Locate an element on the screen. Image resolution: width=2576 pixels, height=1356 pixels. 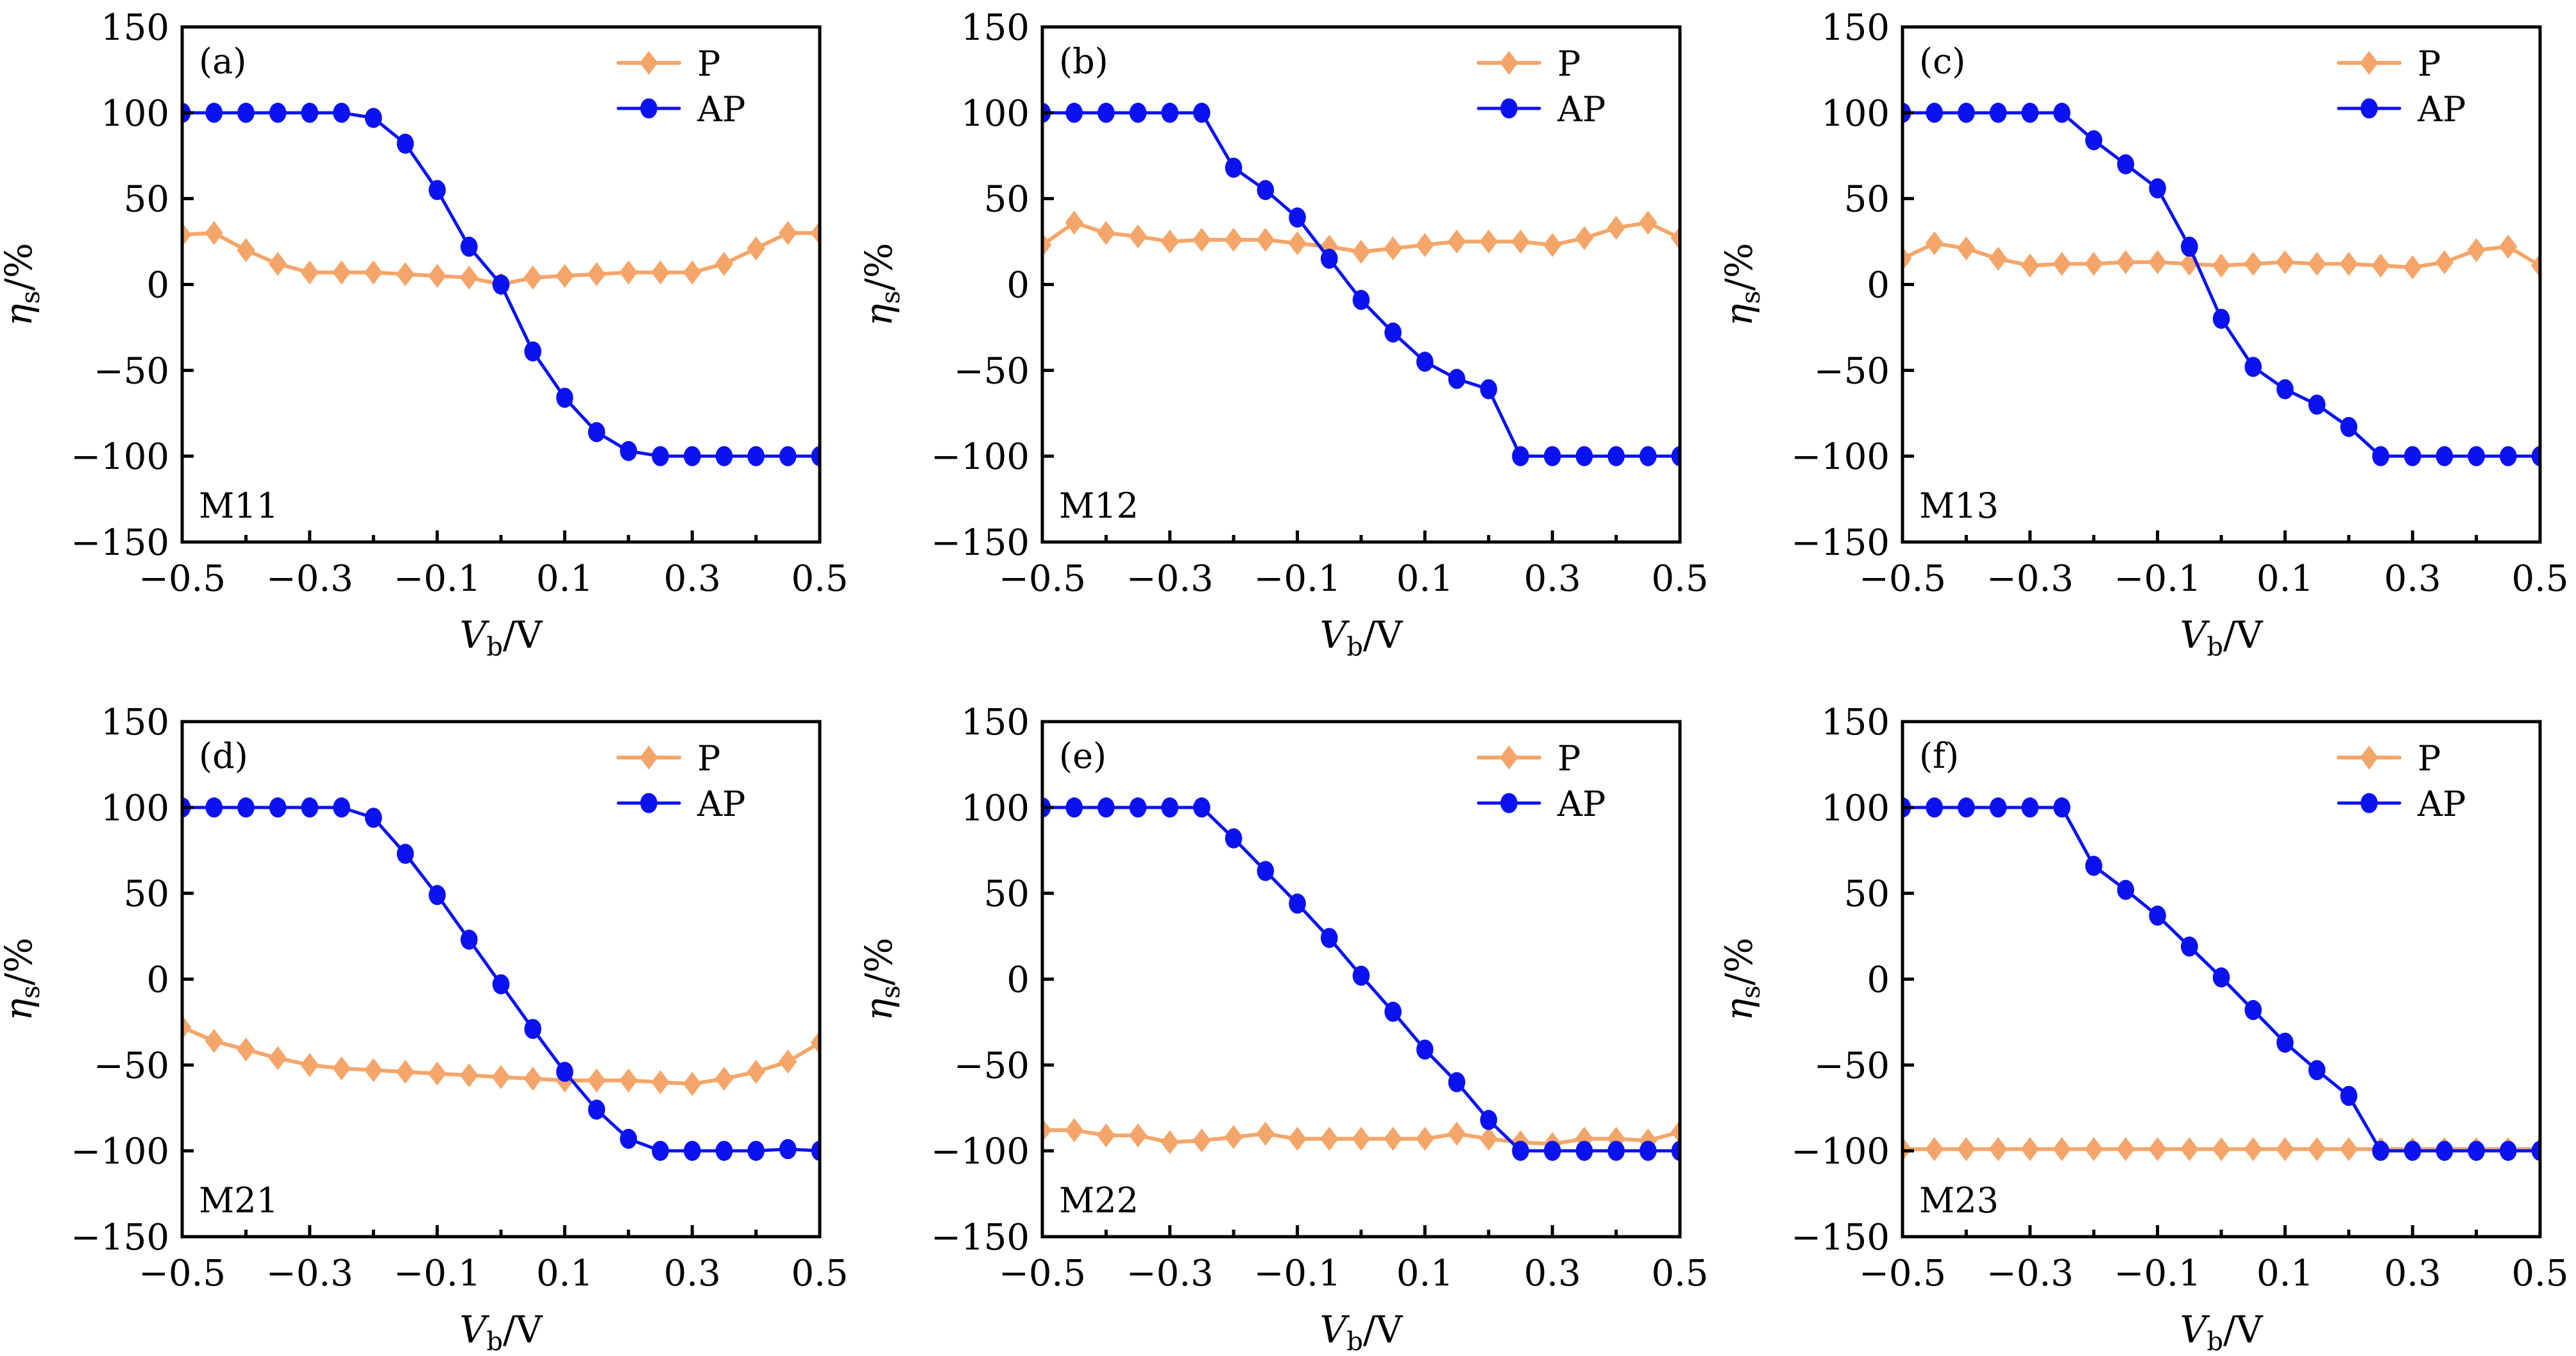
y-tick-label: −150 is located at coordinates (980, 1238).